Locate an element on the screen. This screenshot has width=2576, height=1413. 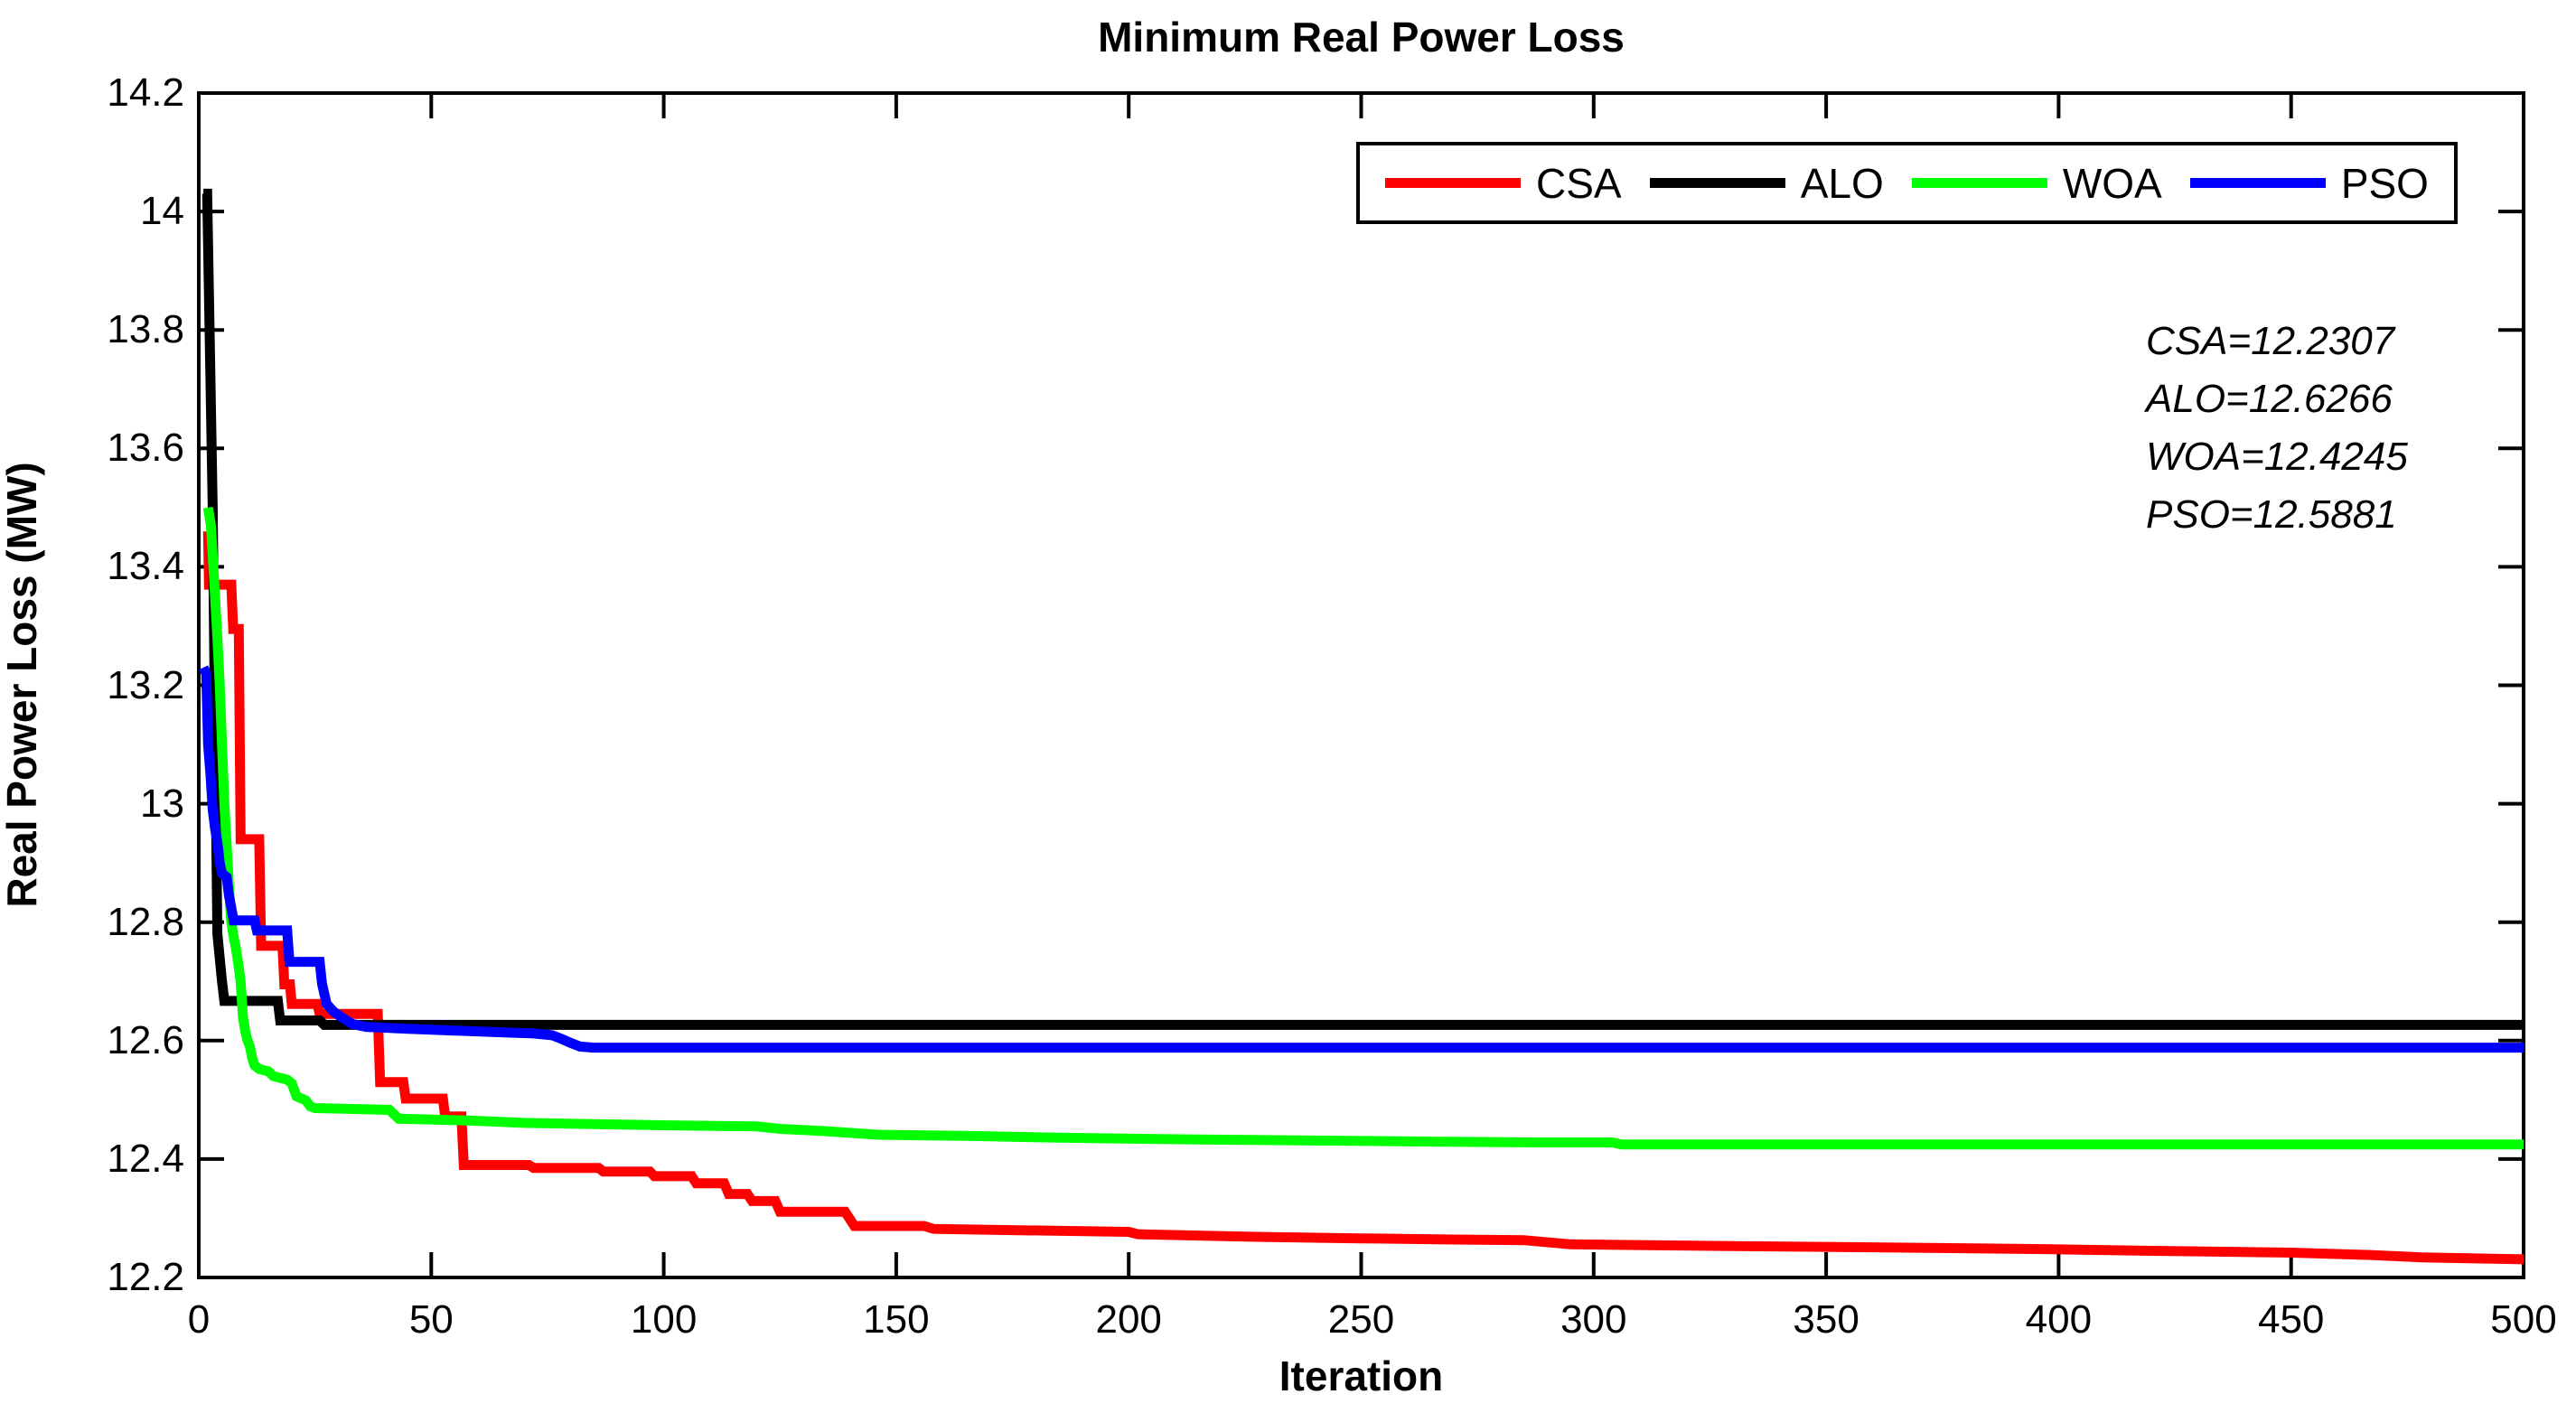
y-tick-label: 14 is located at coordinates (162, 211).